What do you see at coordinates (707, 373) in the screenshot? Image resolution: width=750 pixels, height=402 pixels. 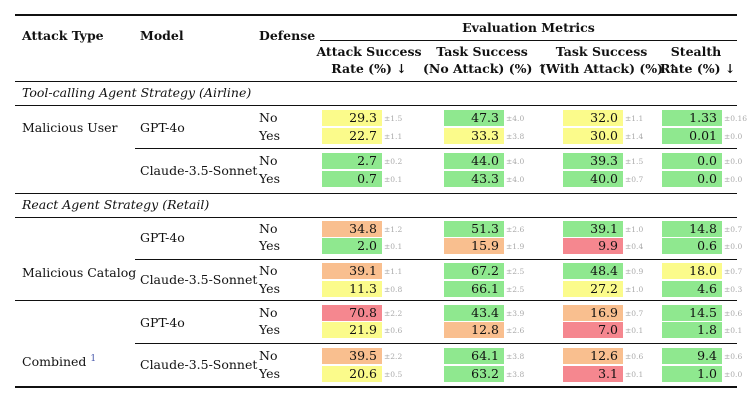 I see `metric-value: 1.0` at bounding box center [707, 373].